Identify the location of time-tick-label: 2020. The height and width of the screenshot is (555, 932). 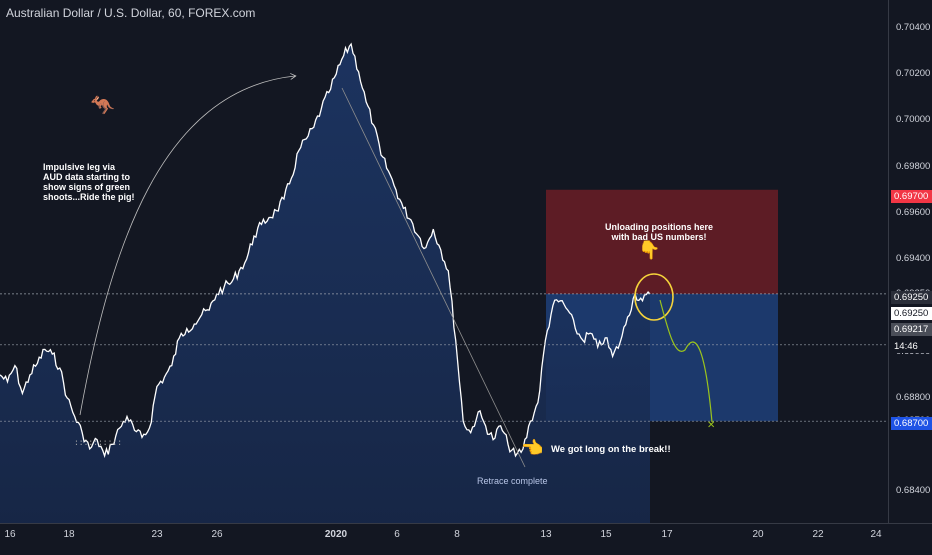
(336, 534).